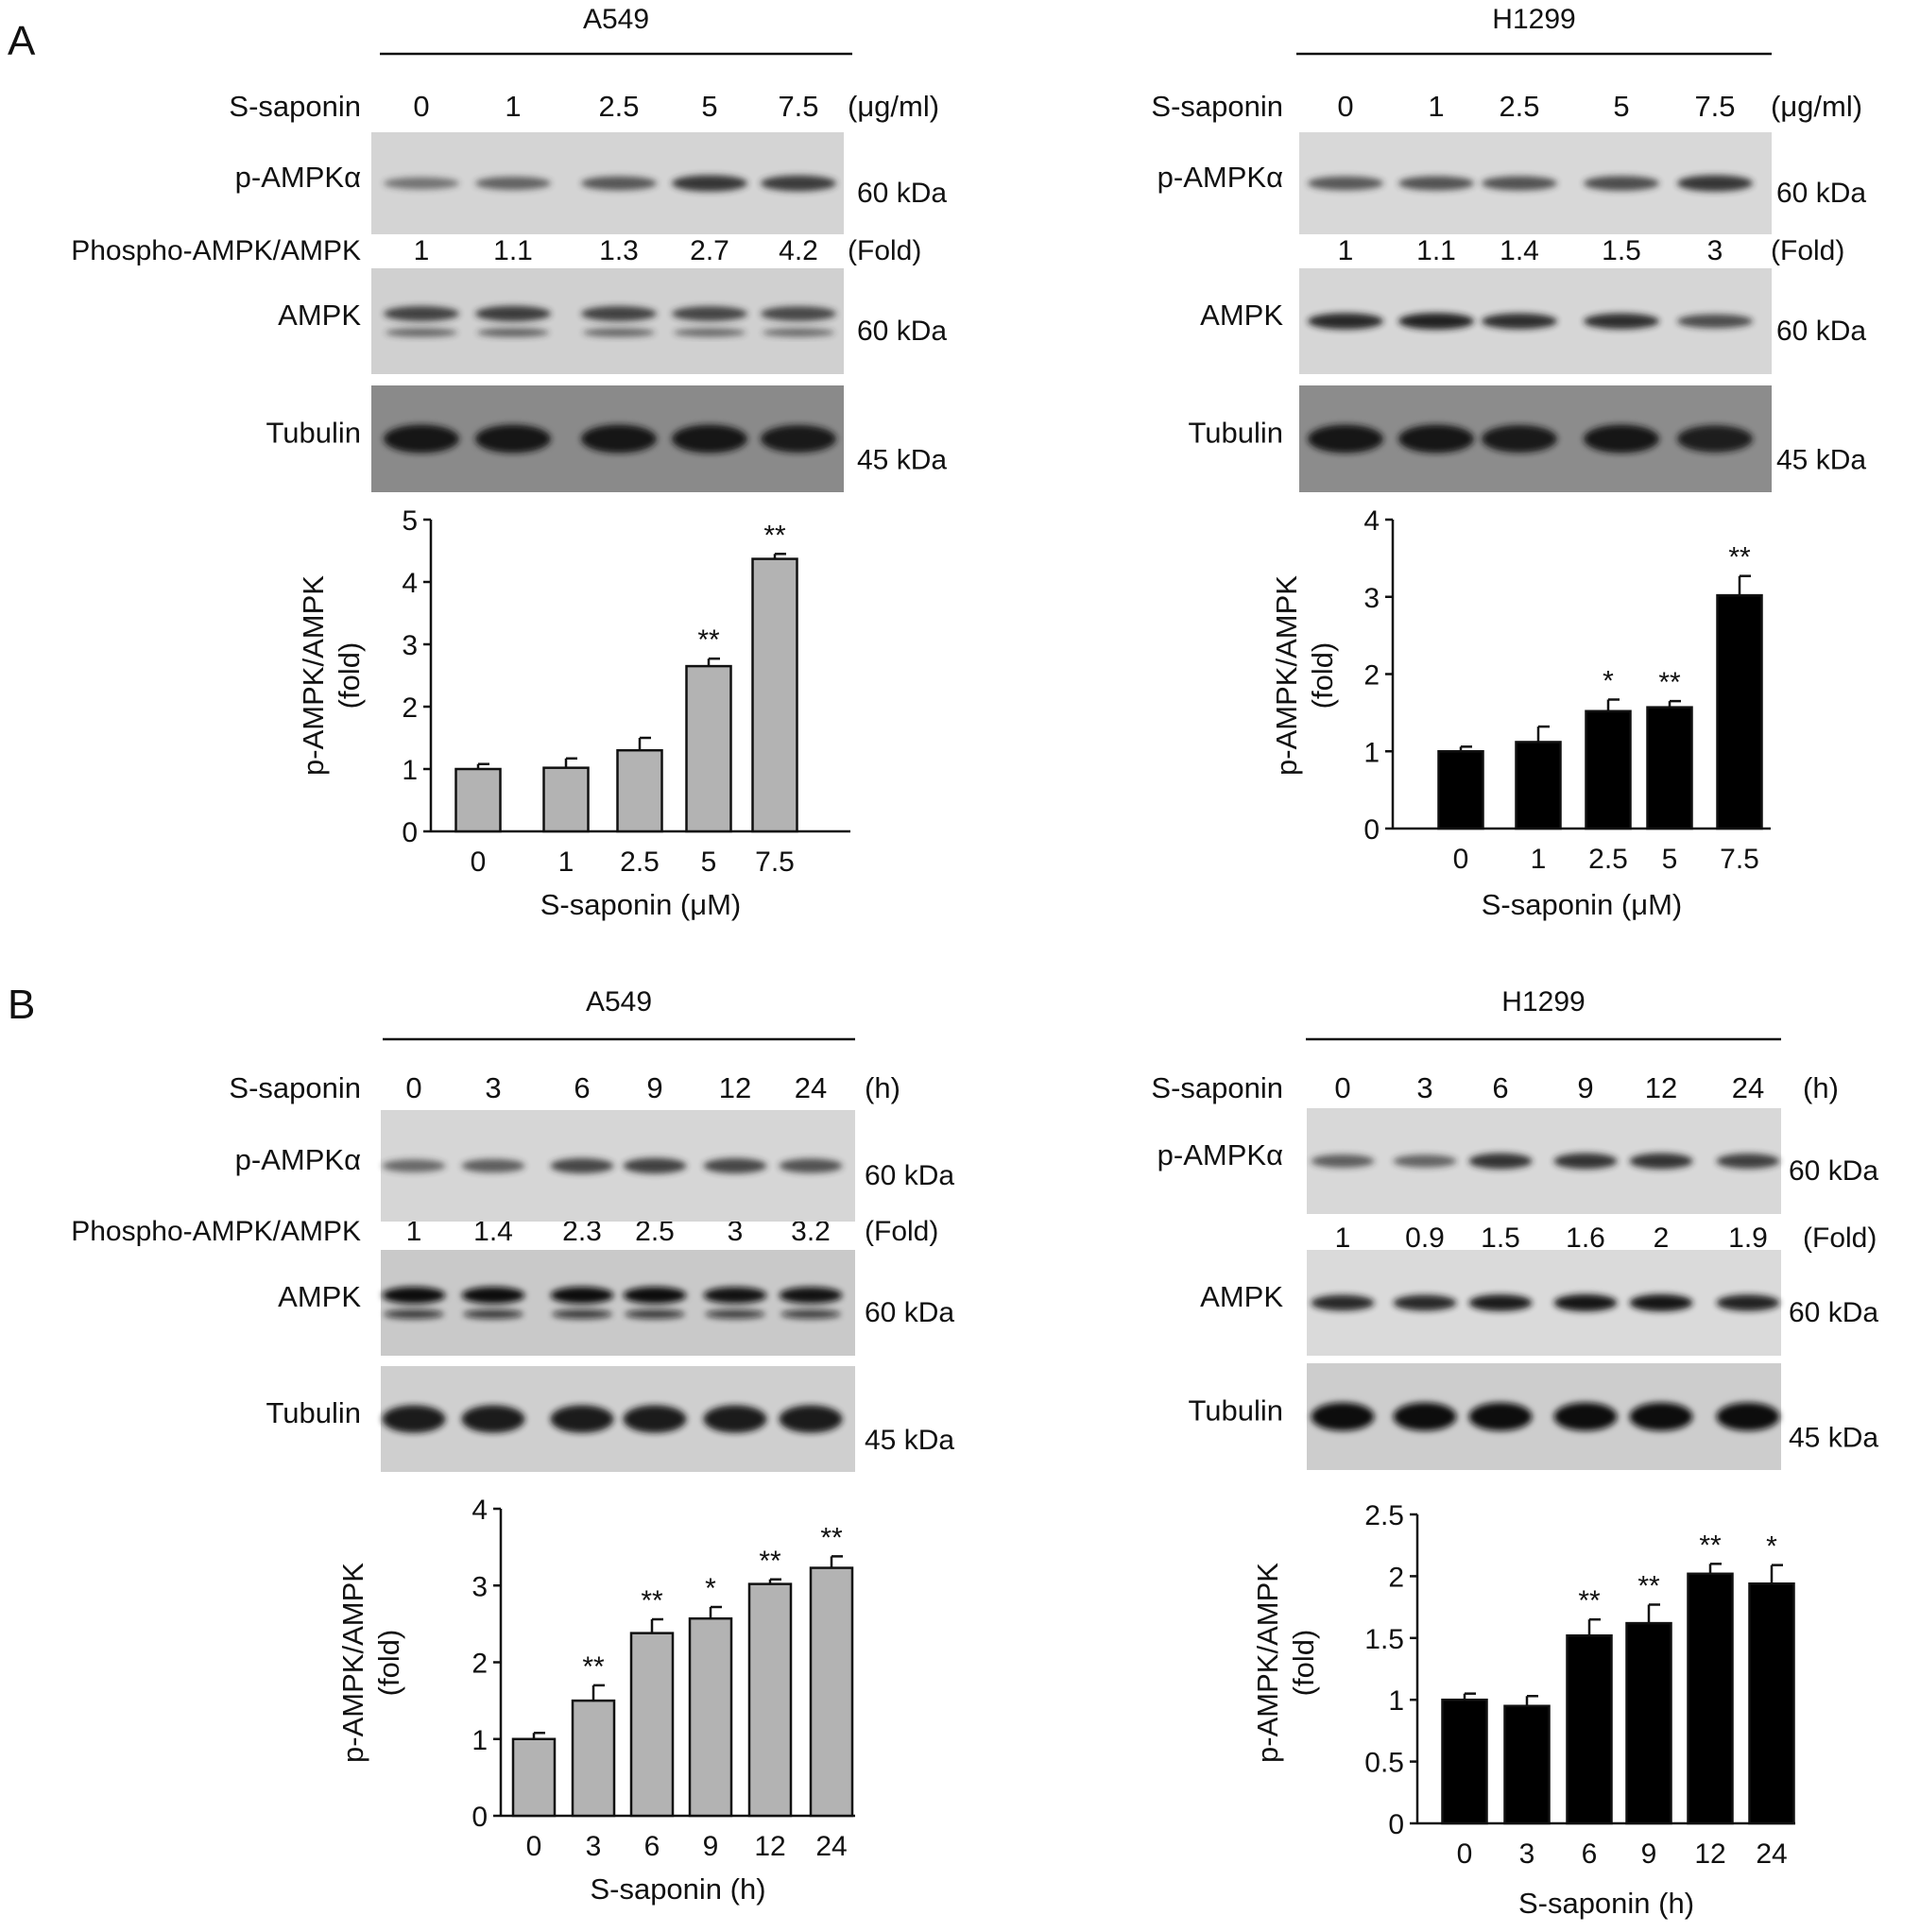  Describe the element at coordinates (798, 251) in the screenshot. I see `ratio-value: 4.2` at that location.